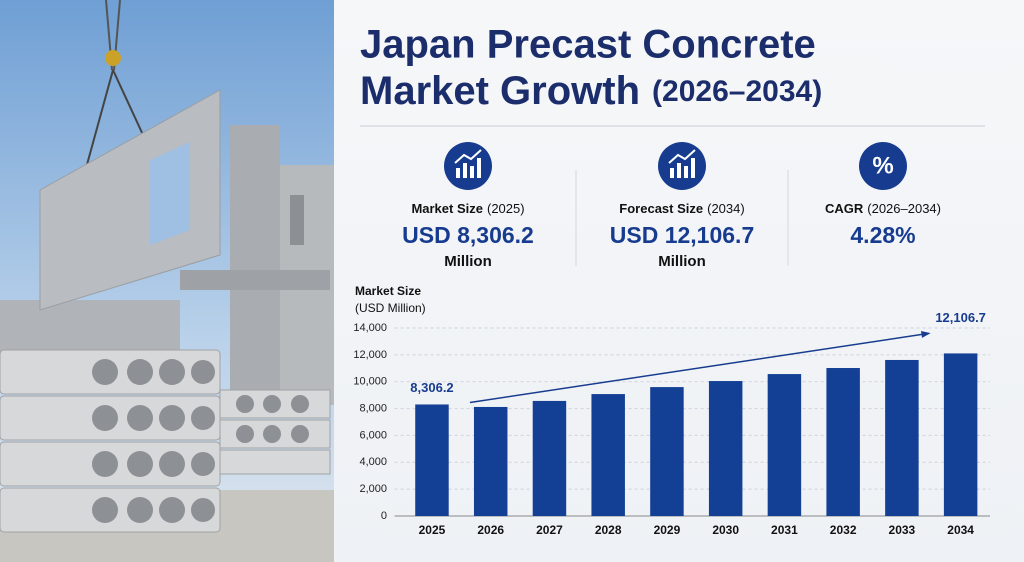 The height and width of the screenshot is (562, 1024). I want to click on x-tick-label: 2025, so click(432, 530).